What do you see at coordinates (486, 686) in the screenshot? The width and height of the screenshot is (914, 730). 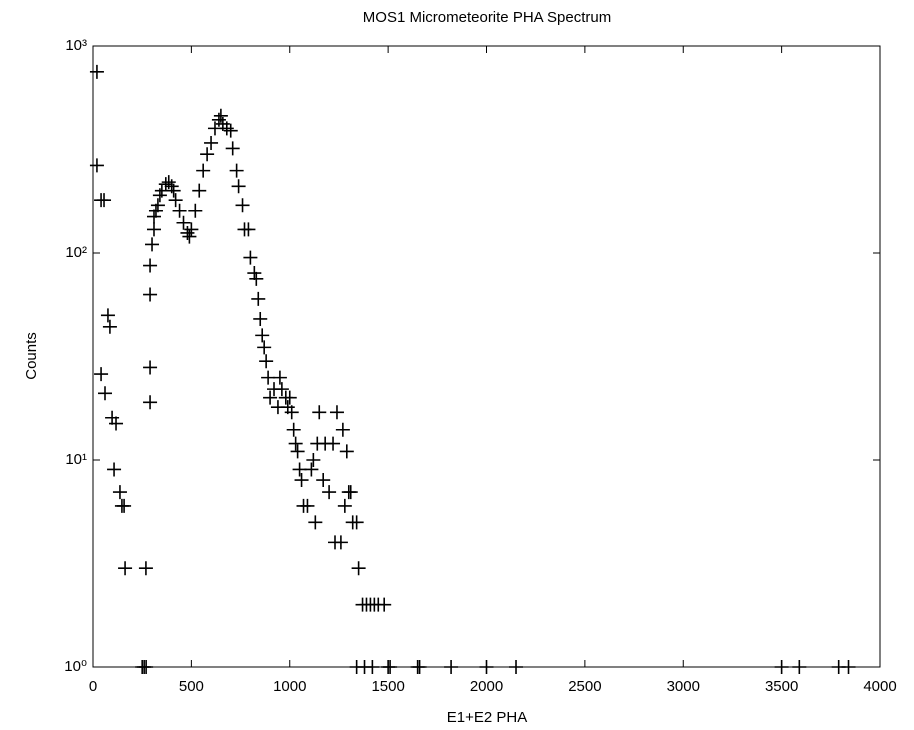 I see `x-tick-label: 2000` at bounding box center [486, 686].